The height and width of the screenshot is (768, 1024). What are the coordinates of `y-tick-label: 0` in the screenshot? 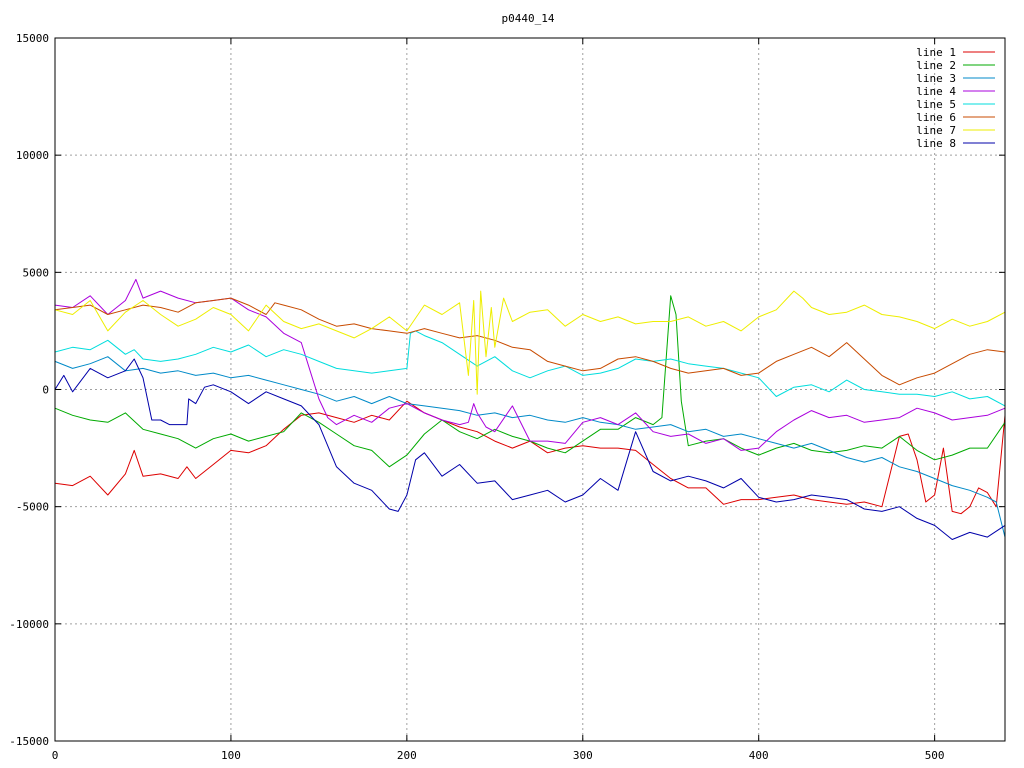 It's located at (45, 390).